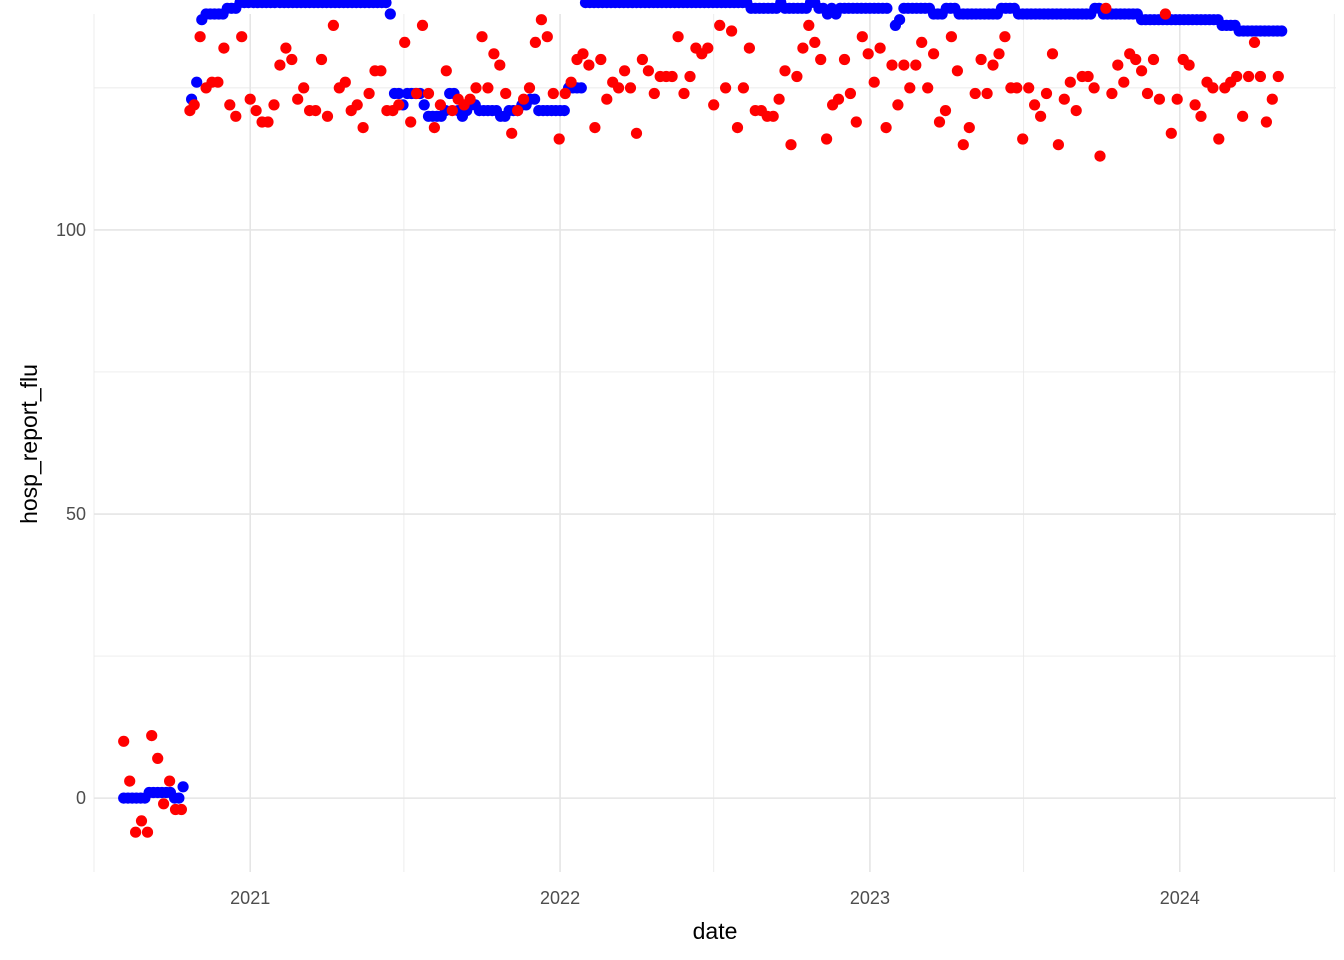 Image resolution: width=1344 pixels, height=960 pixels. What do you see at coordinates (1180, 898) in the screenshot?
I see `x-tick-label: 2024` at bounding box center [1180, 898].